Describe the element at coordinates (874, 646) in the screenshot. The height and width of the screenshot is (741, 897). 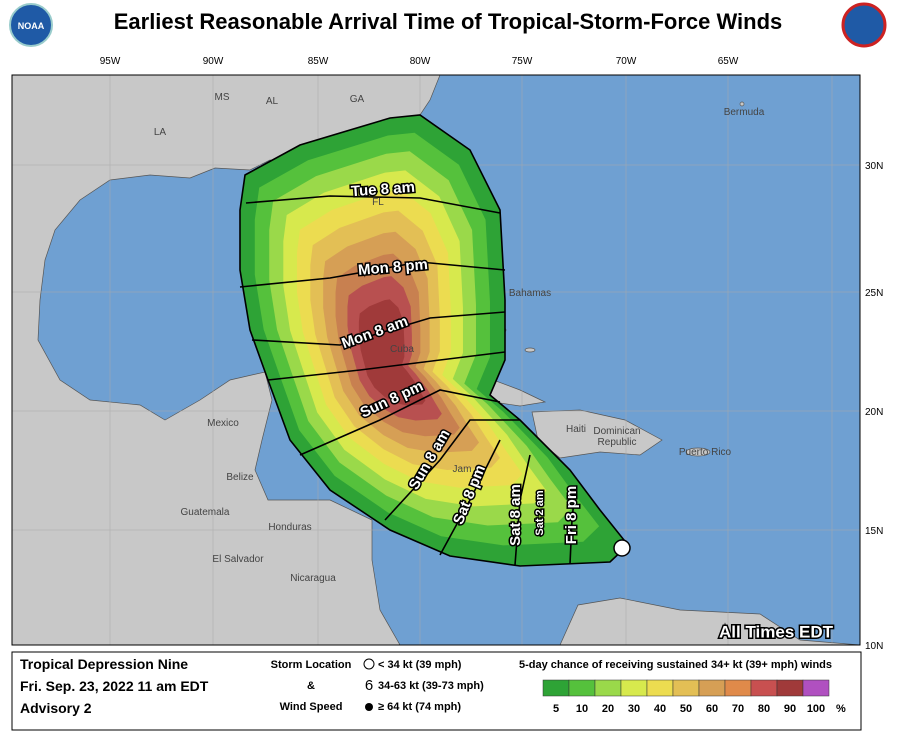
I see `latitude-label: 10N` at that location.